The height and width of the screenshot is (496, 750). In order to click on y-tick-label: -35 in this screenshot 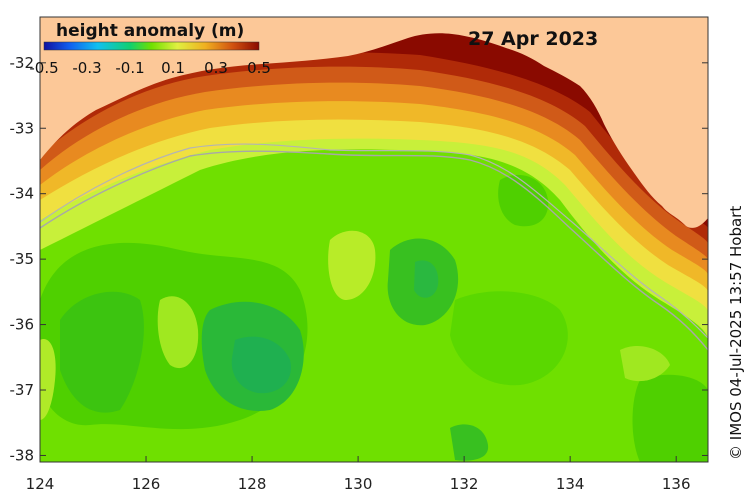, I will do `click(22, 259)`.